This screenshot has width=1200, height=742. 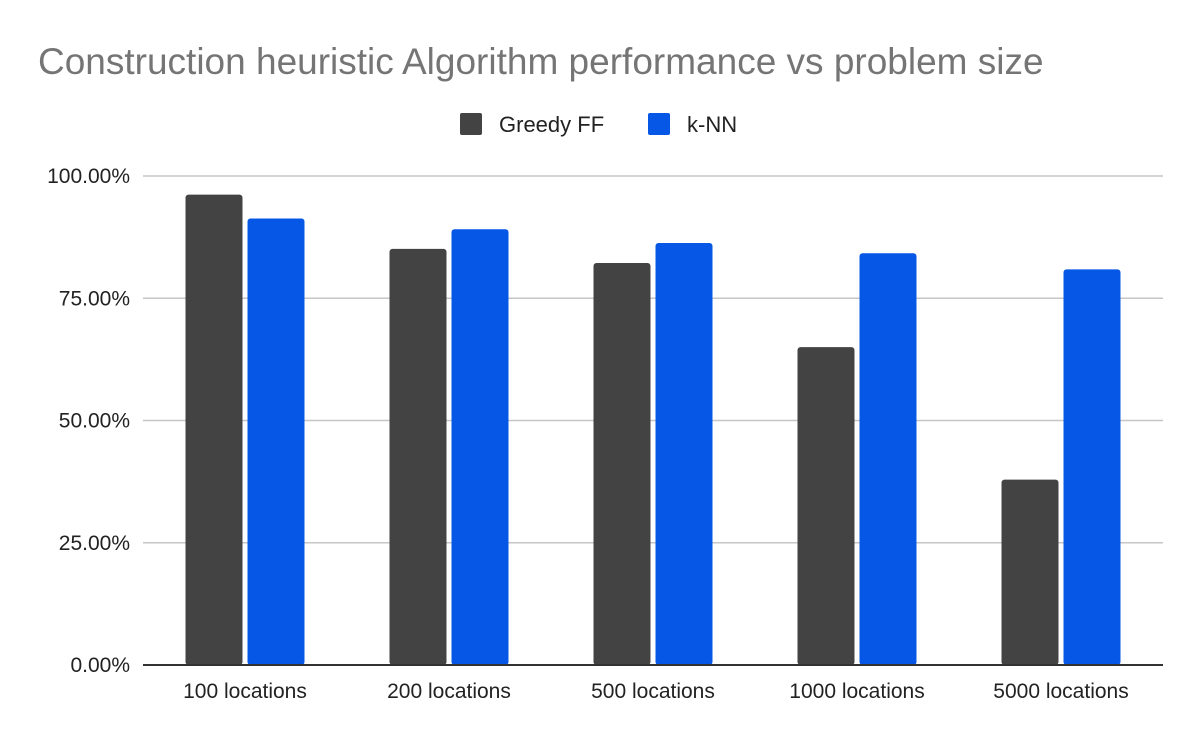 I want to click on legend-swatch-greedy-ff, so click(x=471, y=124).